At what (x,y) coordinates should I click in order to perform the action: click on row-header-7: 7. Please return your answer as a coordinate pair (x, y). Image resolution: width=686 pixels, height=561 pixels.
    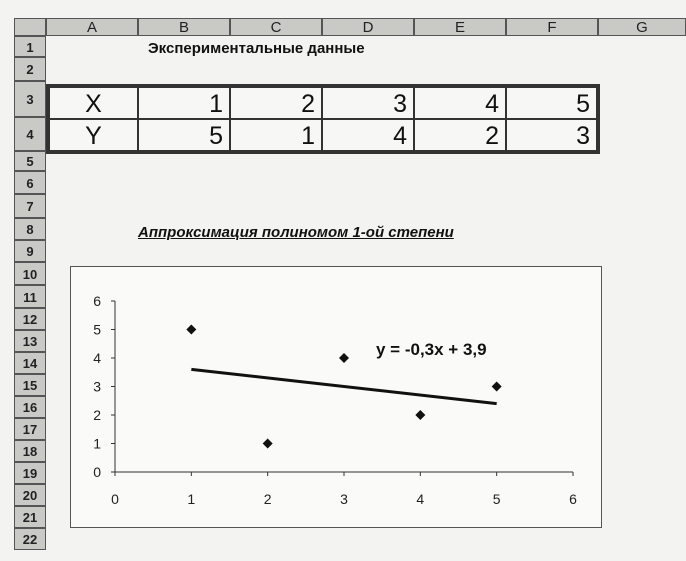
    Looking at the image, I should click on (30, 206).